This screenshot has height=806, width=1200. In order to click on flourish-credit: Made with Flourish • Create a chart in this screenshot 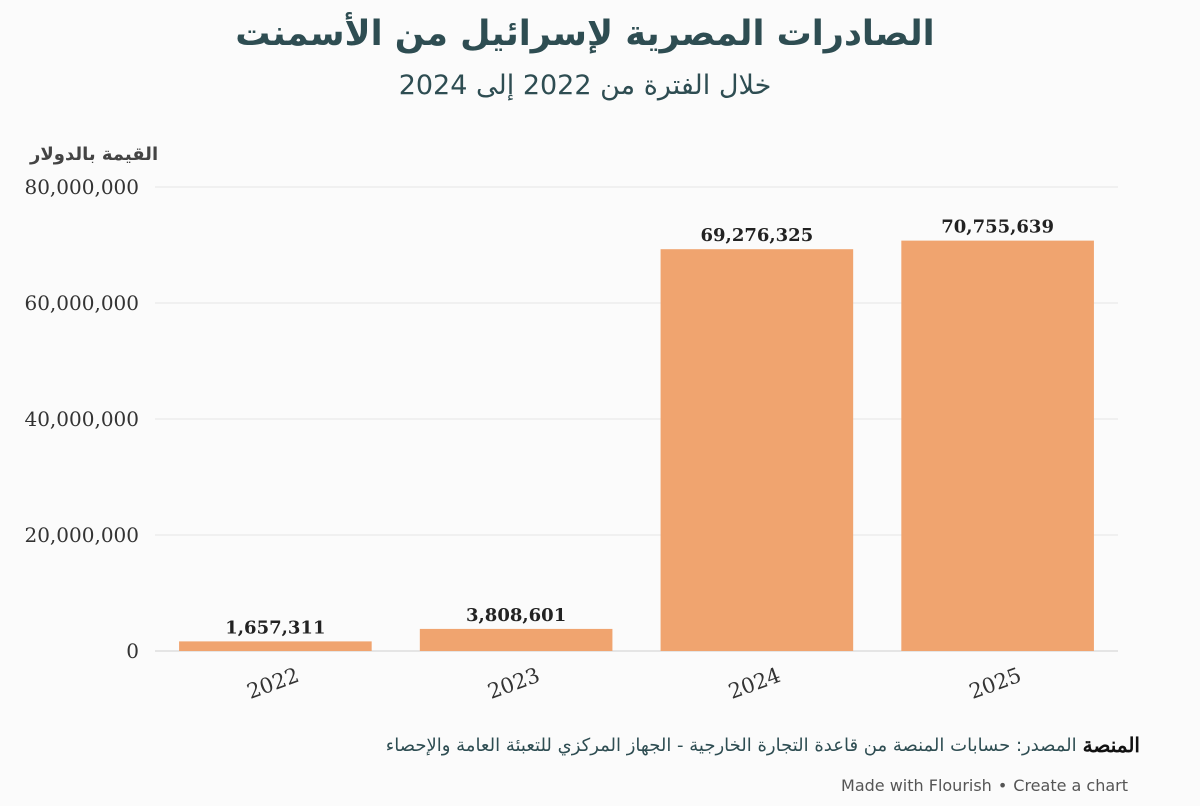, I will do `click(984, 785)`.